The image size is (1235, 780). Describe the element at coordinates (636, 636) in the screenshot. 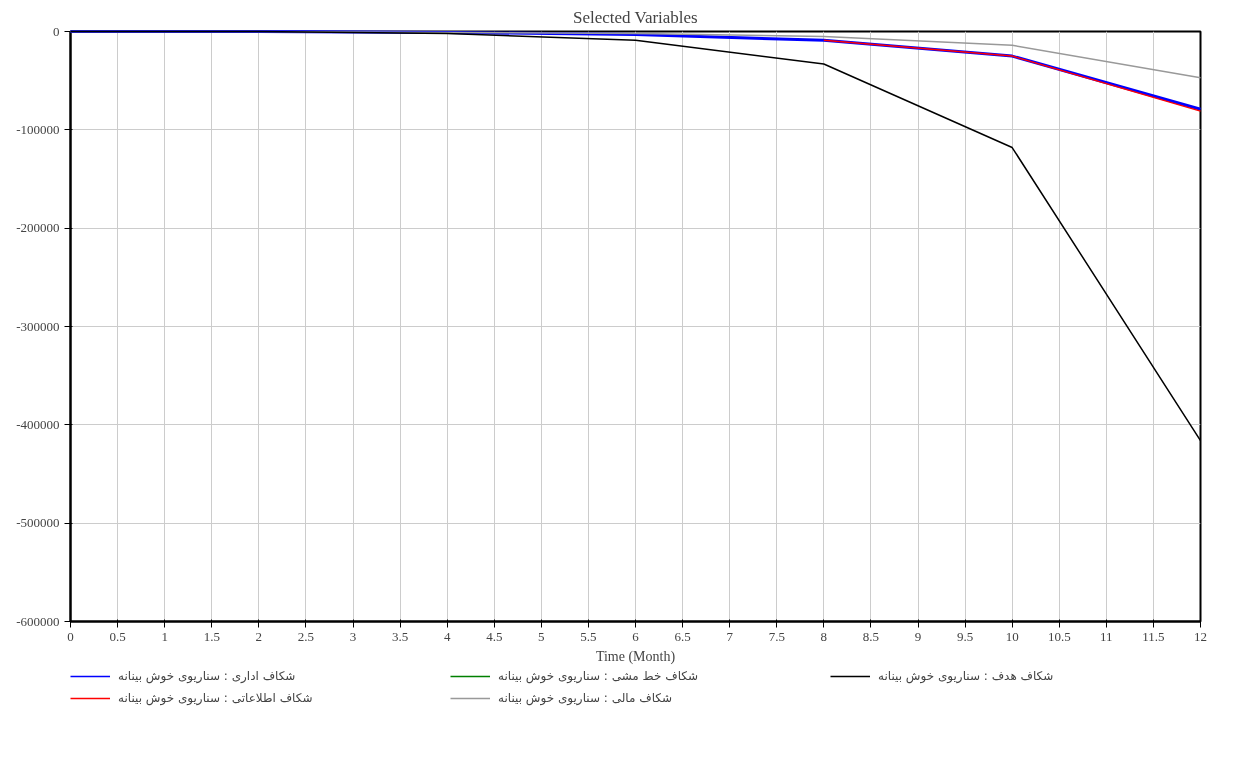

I see `x-tick-label: 6` at that location.